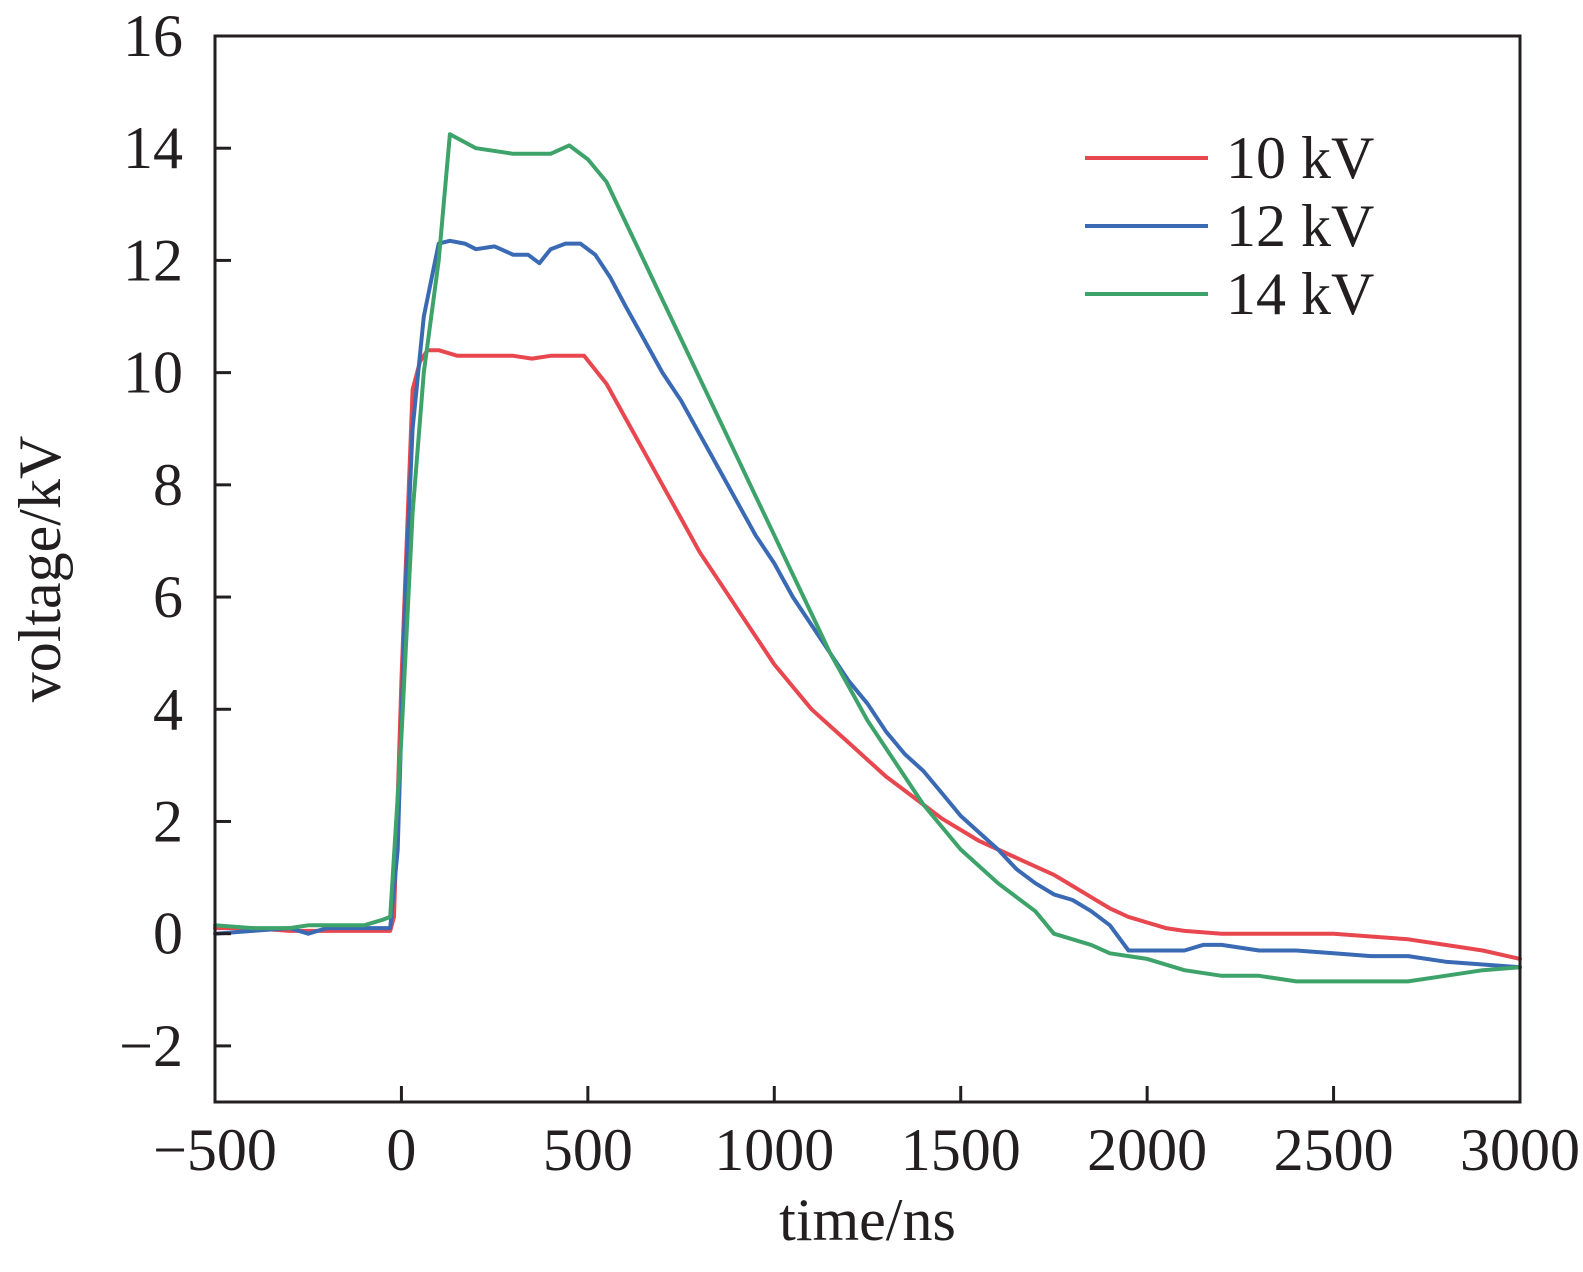  Describe the element at coordinates (40, 569) in the screenshot. I see `y-axis-title: voltage/kV` at that location.